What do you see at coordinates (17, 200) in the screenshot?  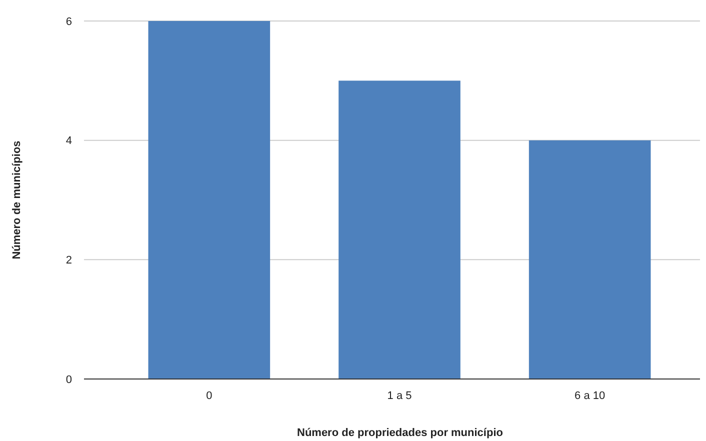 I see `y-axis-title: Número de municípios` at bounding box center [17, 200].